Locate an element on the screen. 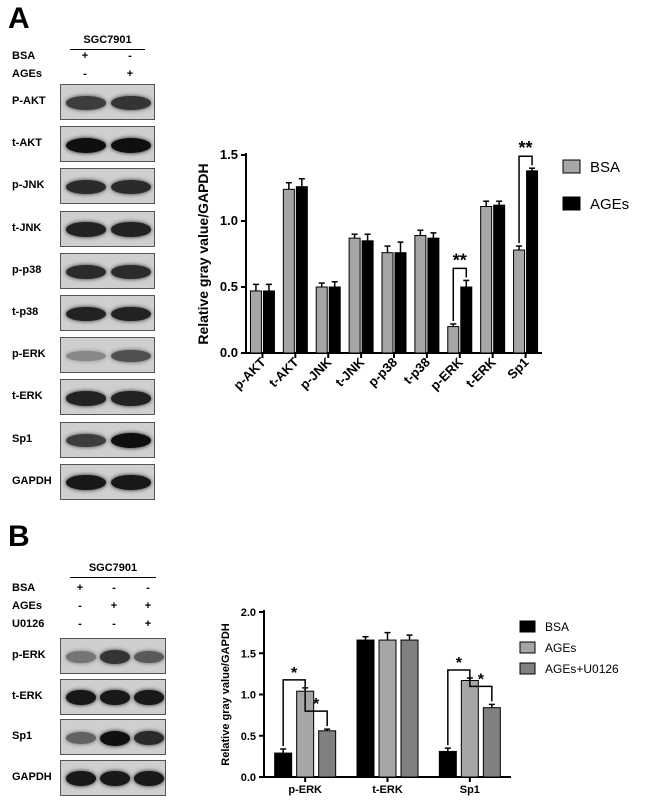 This screenshot has width=650, height=806. cell-line-underline is located at coordinates (113, 577).